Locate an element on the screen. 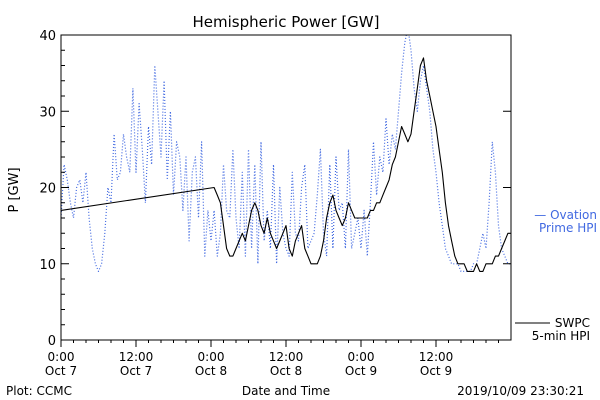 The width and height of the screenshot is (600, 400). chart-title: Hemispheric Power [GW] is located at coordinates (286, 22).